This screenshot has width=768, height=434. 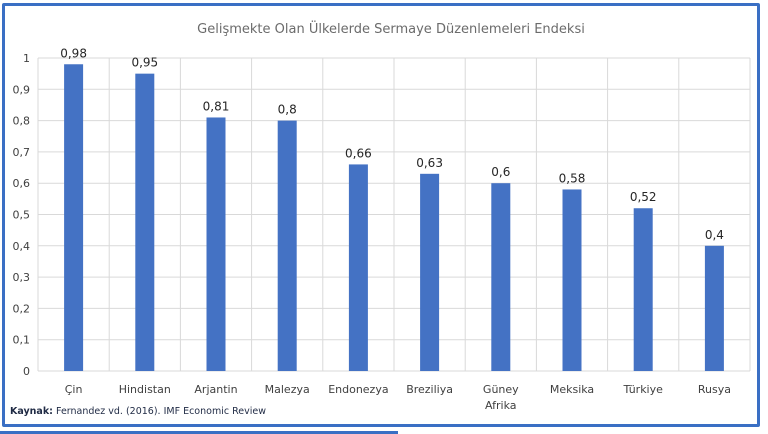 I want to click on category-label: Türkiye, so click(x=642, y=389).